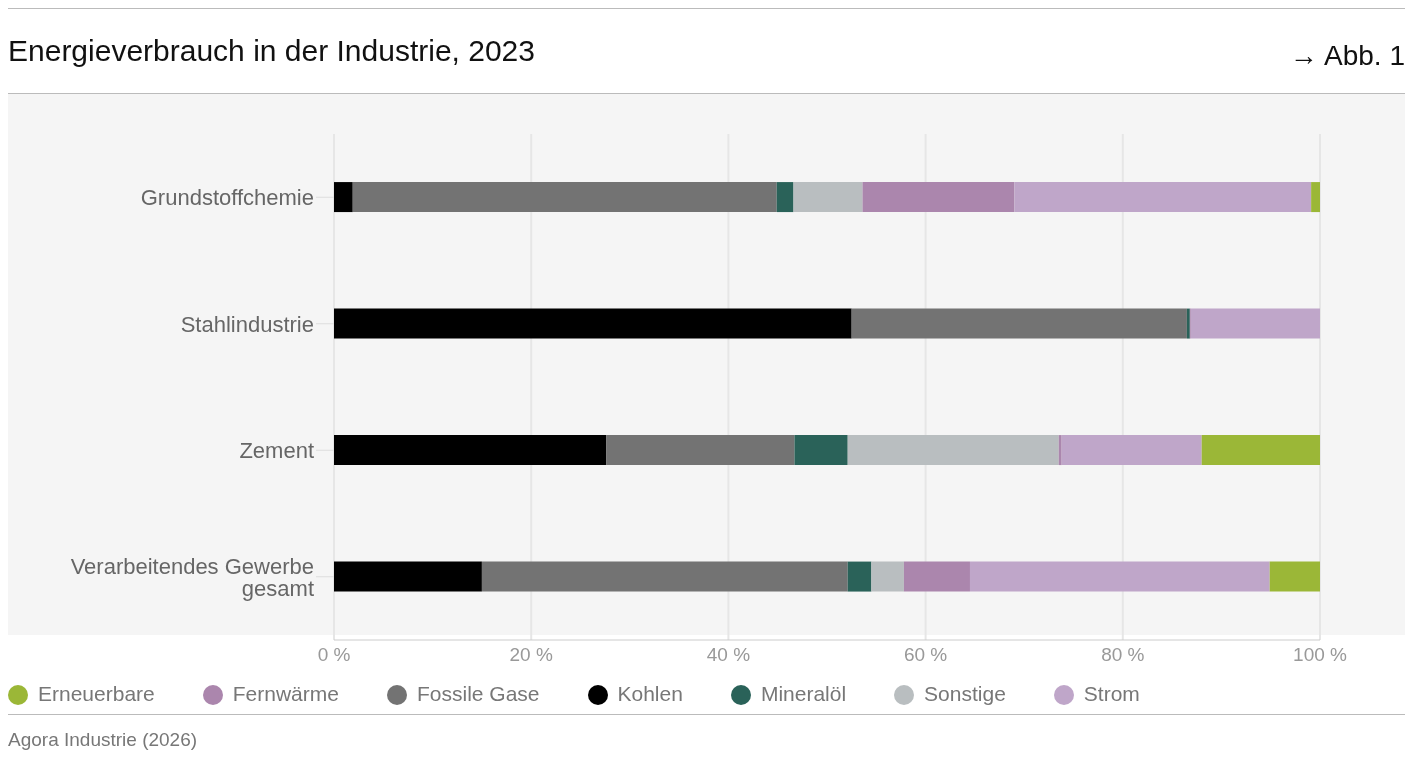  Describe the element at coordinates (1111, 693) in the screenshot. I see `legend-label: Strom` at that location.